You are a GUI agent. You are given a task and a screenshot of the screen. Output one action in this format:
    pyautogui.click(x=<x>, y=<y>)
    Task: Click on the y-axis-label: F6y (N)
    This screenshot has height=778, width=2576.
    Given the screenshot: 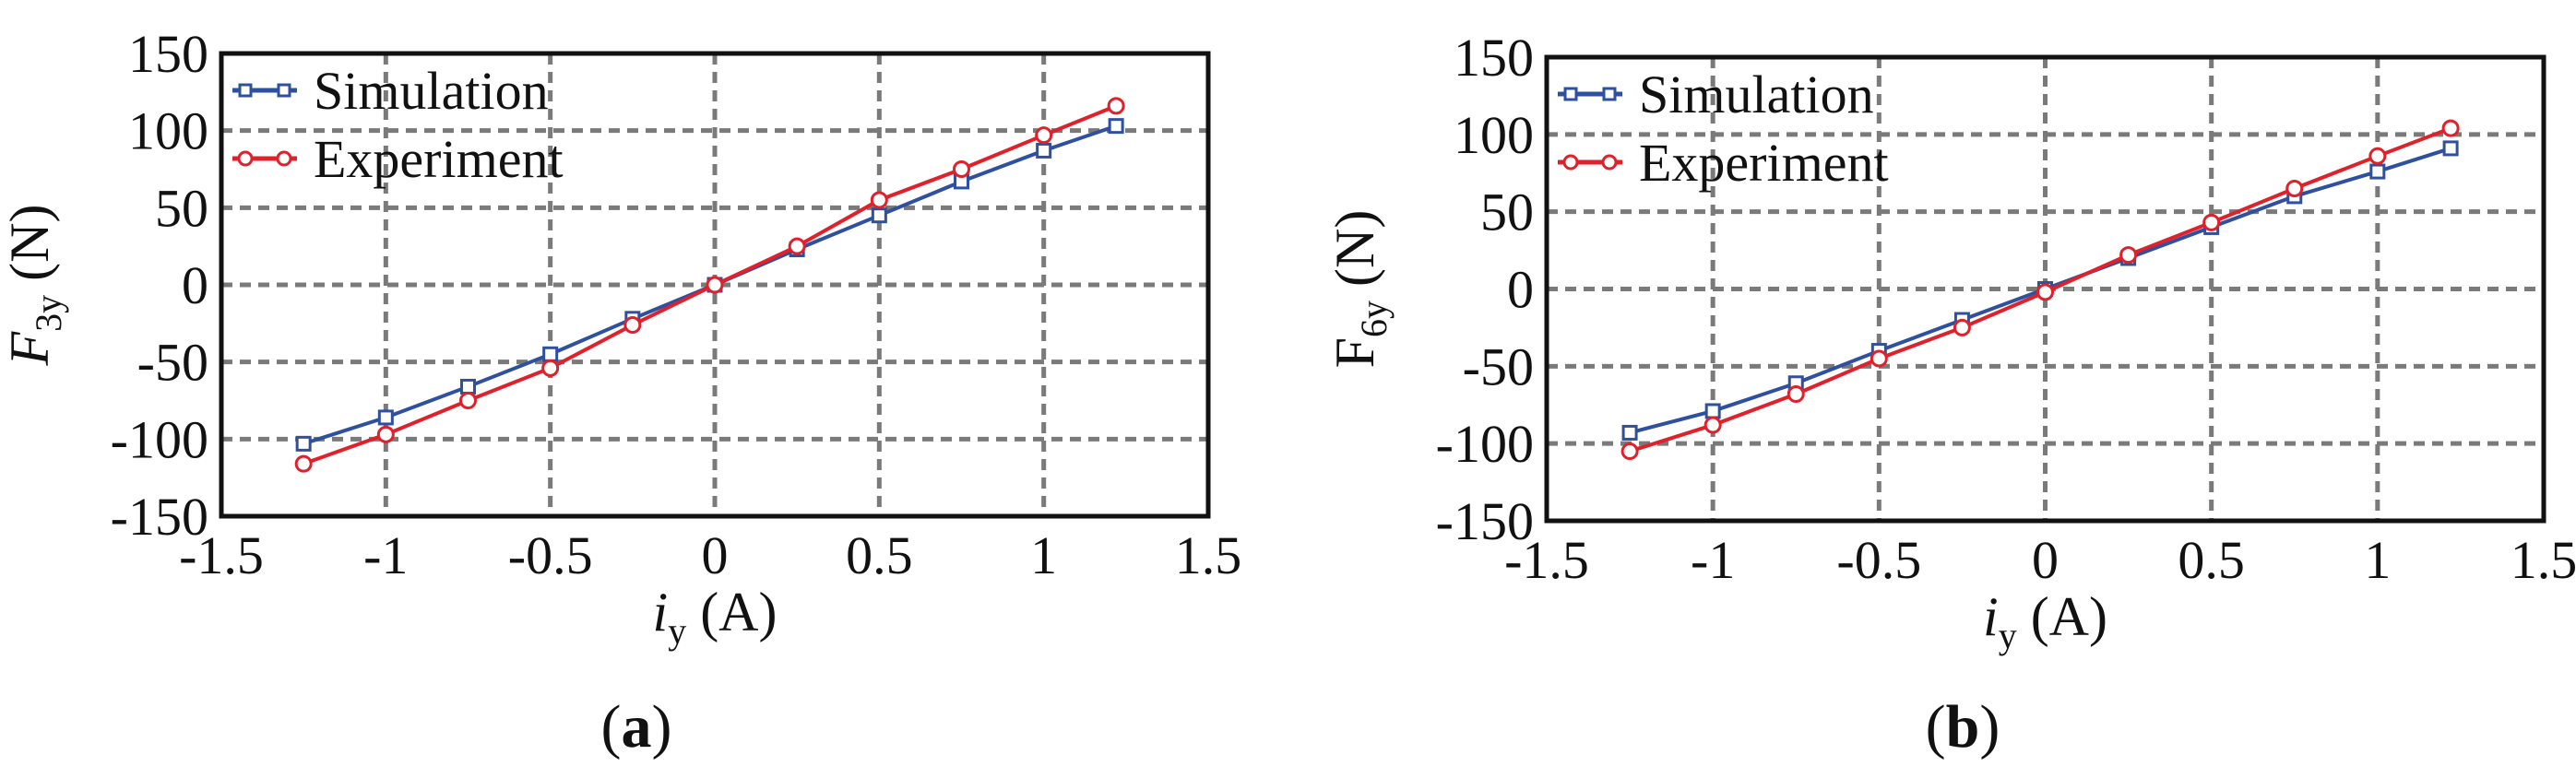 What is the action you would take?
    pyautogui.click(x=1359, y=290)
    